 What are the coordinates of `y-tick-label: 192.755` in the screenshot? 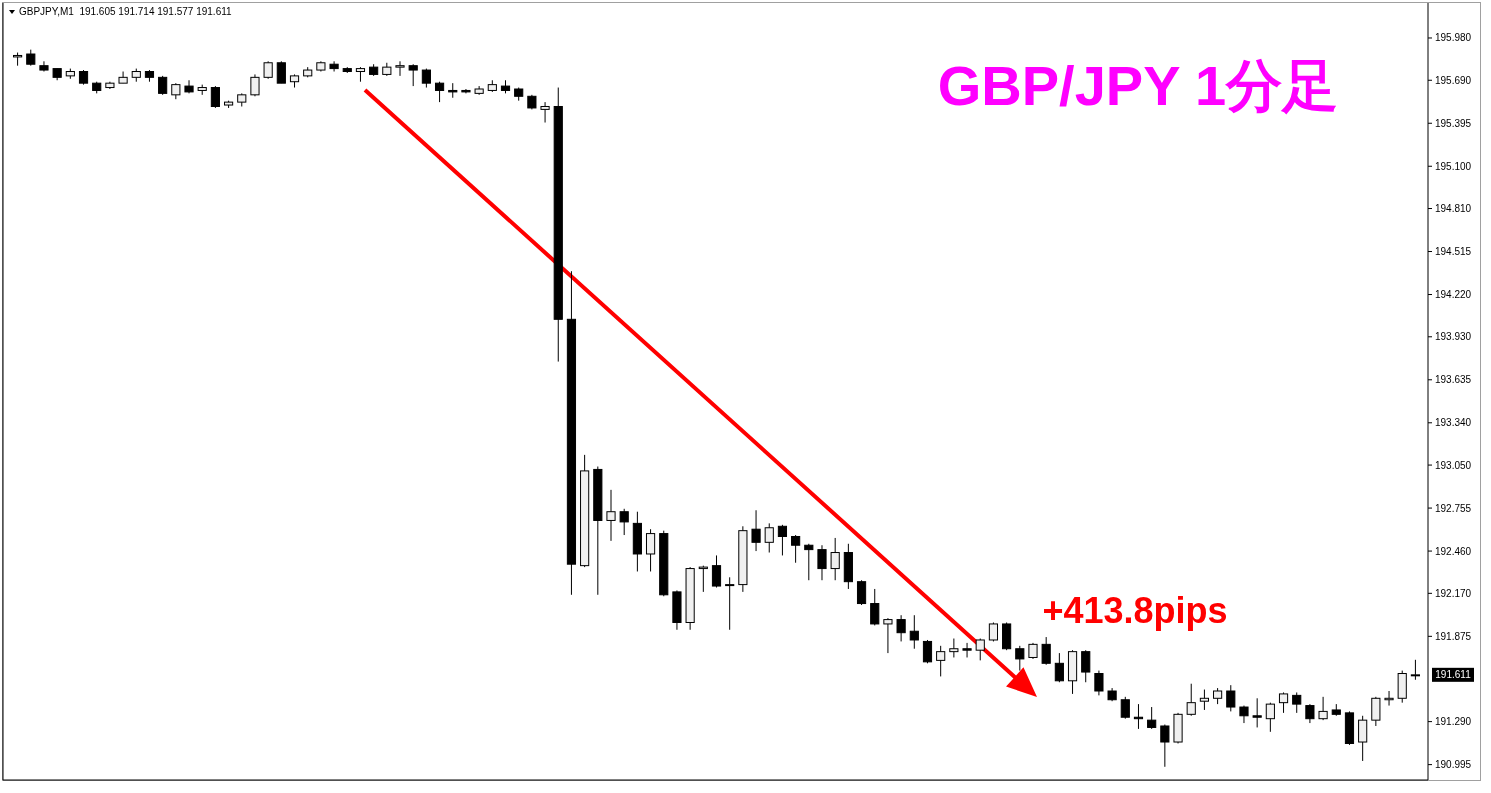 It's located at (1453, 508).